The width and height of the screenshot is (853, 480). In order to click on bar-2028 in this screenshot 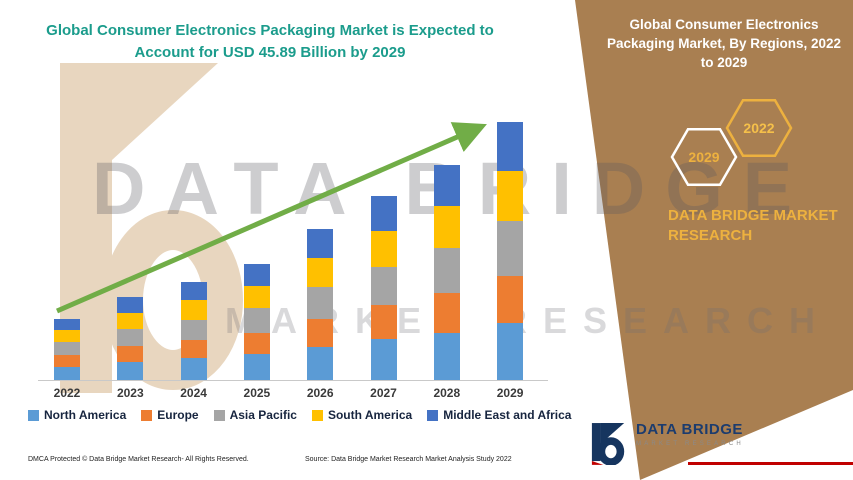, I will do `click(446, 272)`.